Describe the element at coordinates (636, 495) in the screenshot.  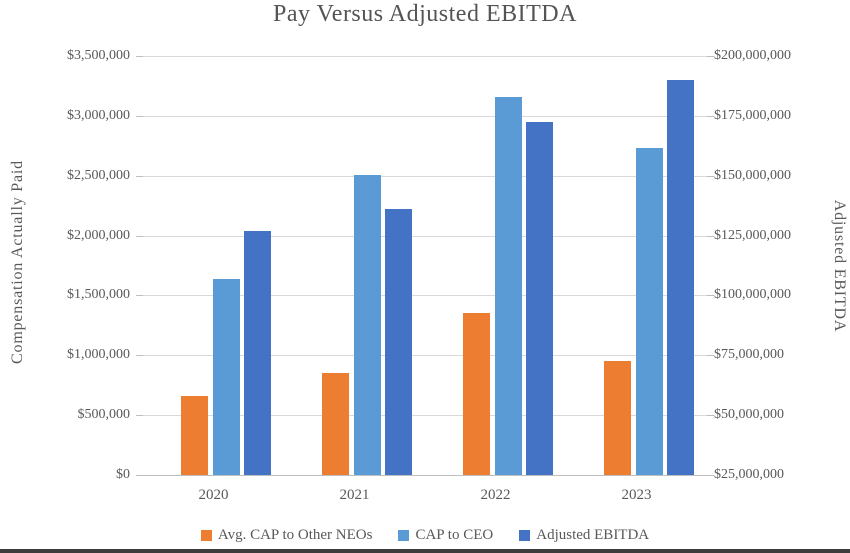
I see `x-axis-category-label: 2023` at that location.